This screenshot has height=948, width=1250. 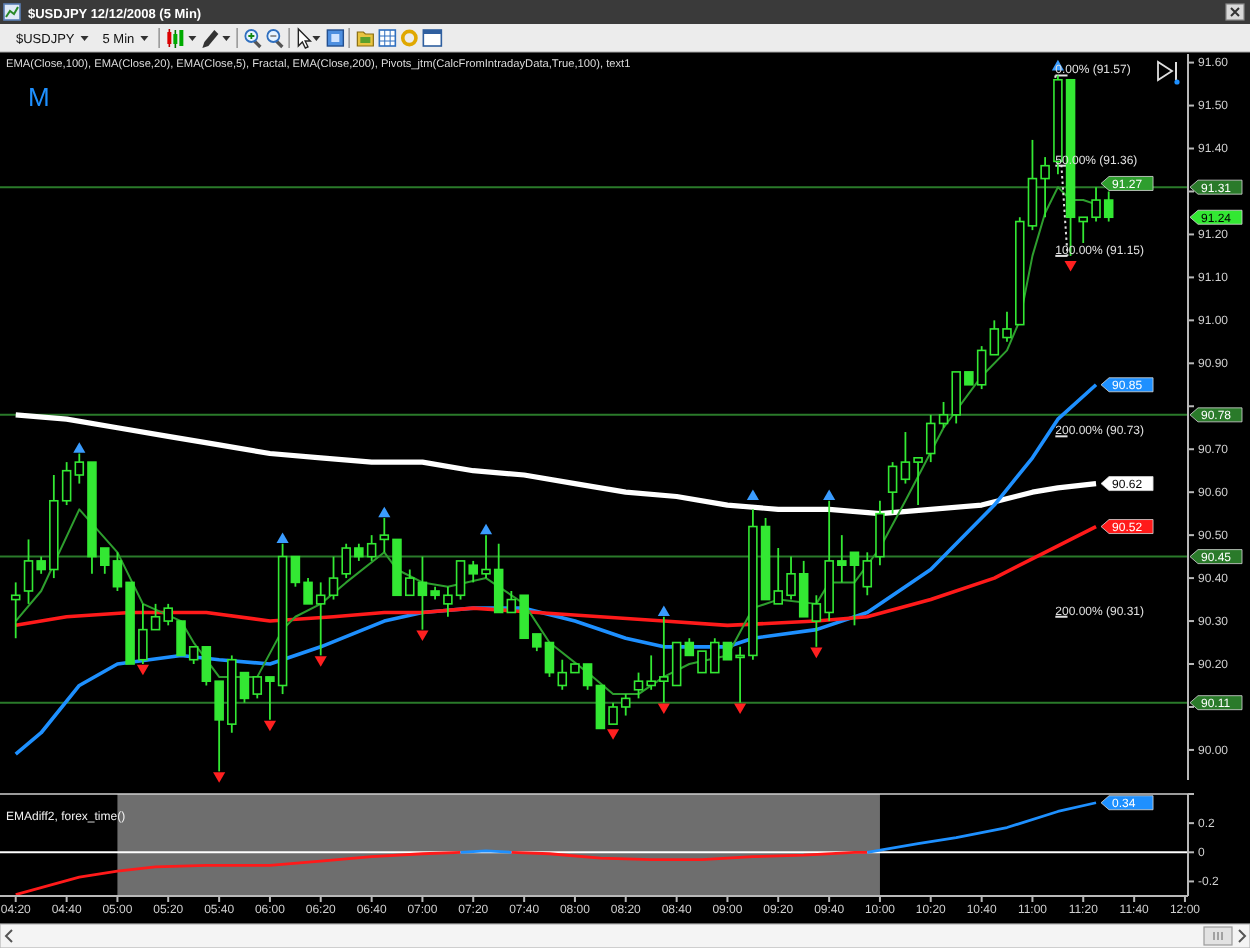 What do you see at coordinates (39, 97) in the screenshot?
I see `annotation: M` at bounding box center [39, 97].